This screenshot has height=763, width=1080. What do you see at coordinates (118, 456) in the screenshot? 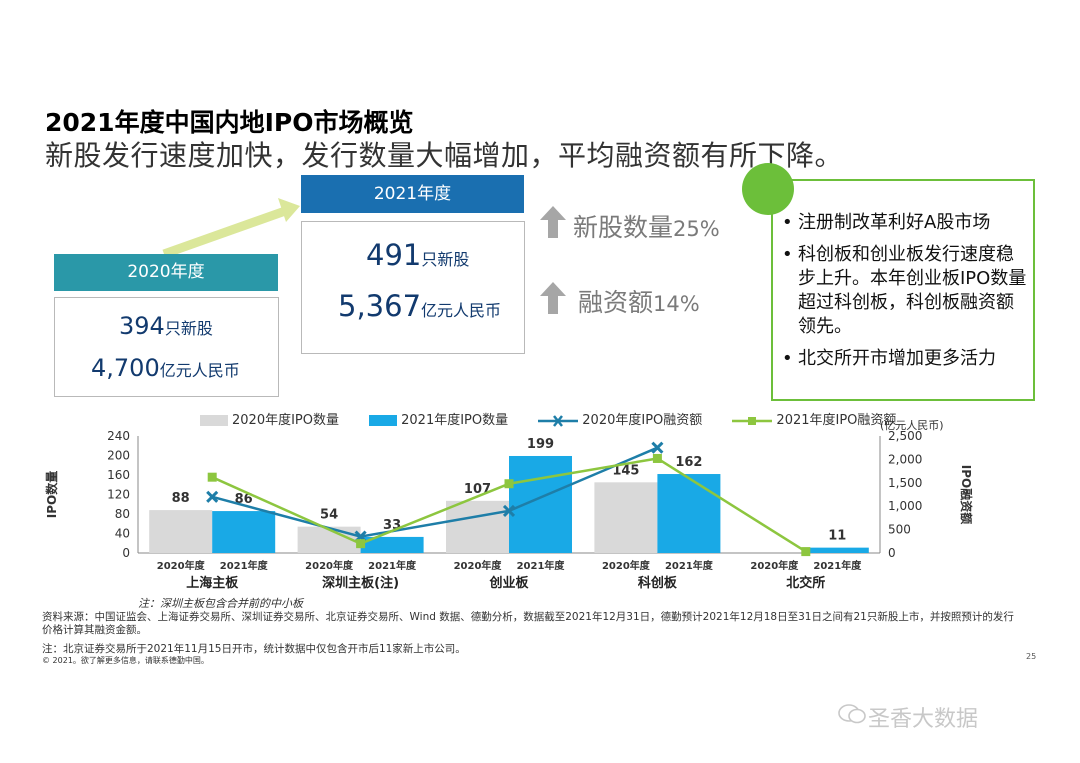
I see `y-tick-label: 200` at bounding box center [118, 456].